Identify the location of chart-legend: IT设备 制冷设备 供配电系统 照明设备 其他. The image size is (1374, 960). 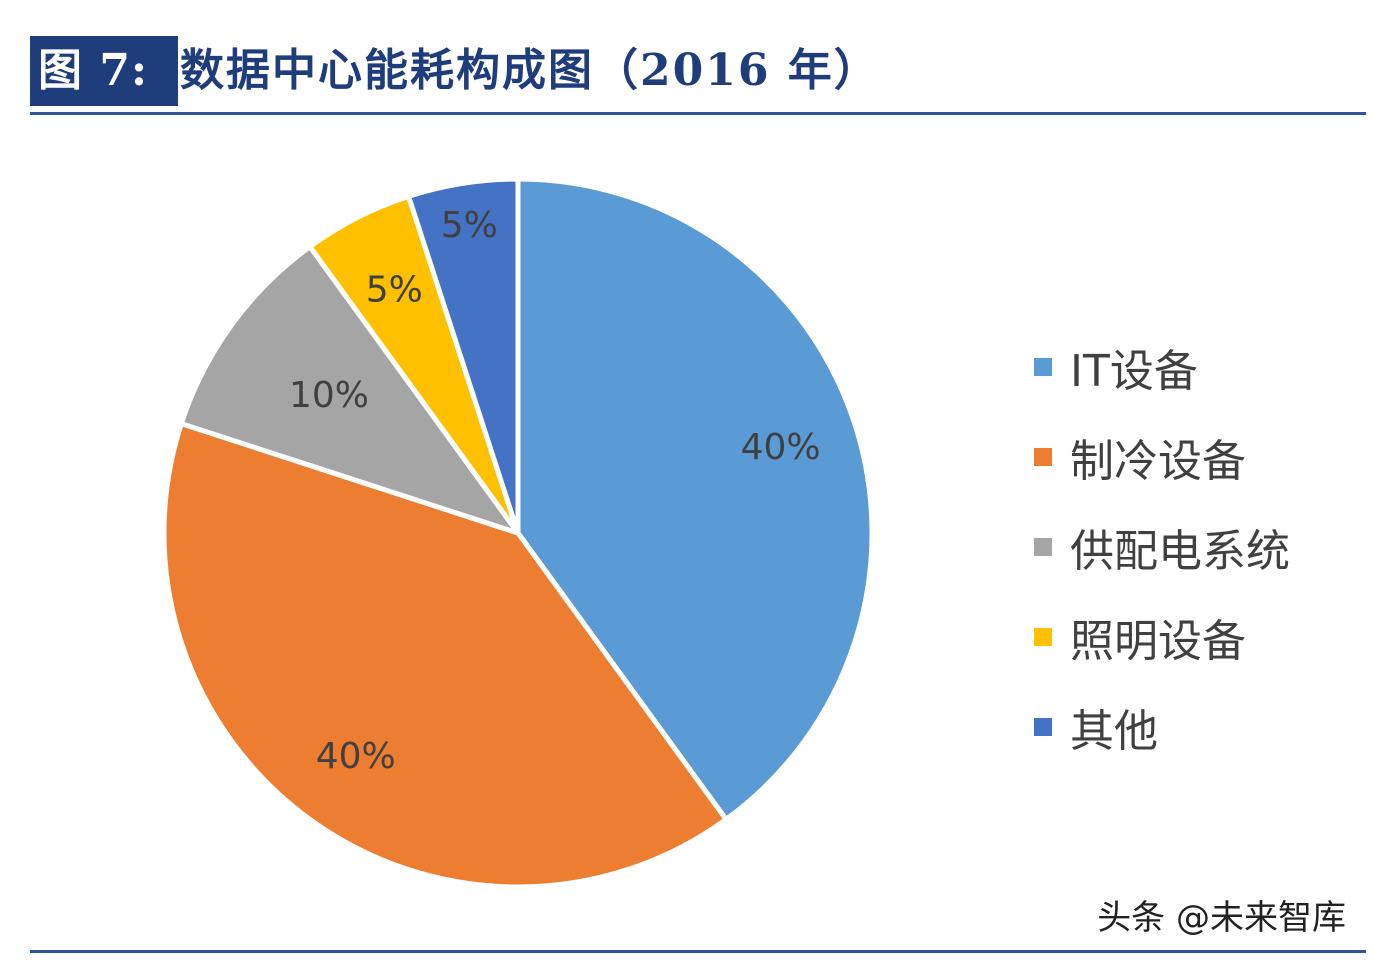
(1162, 547).